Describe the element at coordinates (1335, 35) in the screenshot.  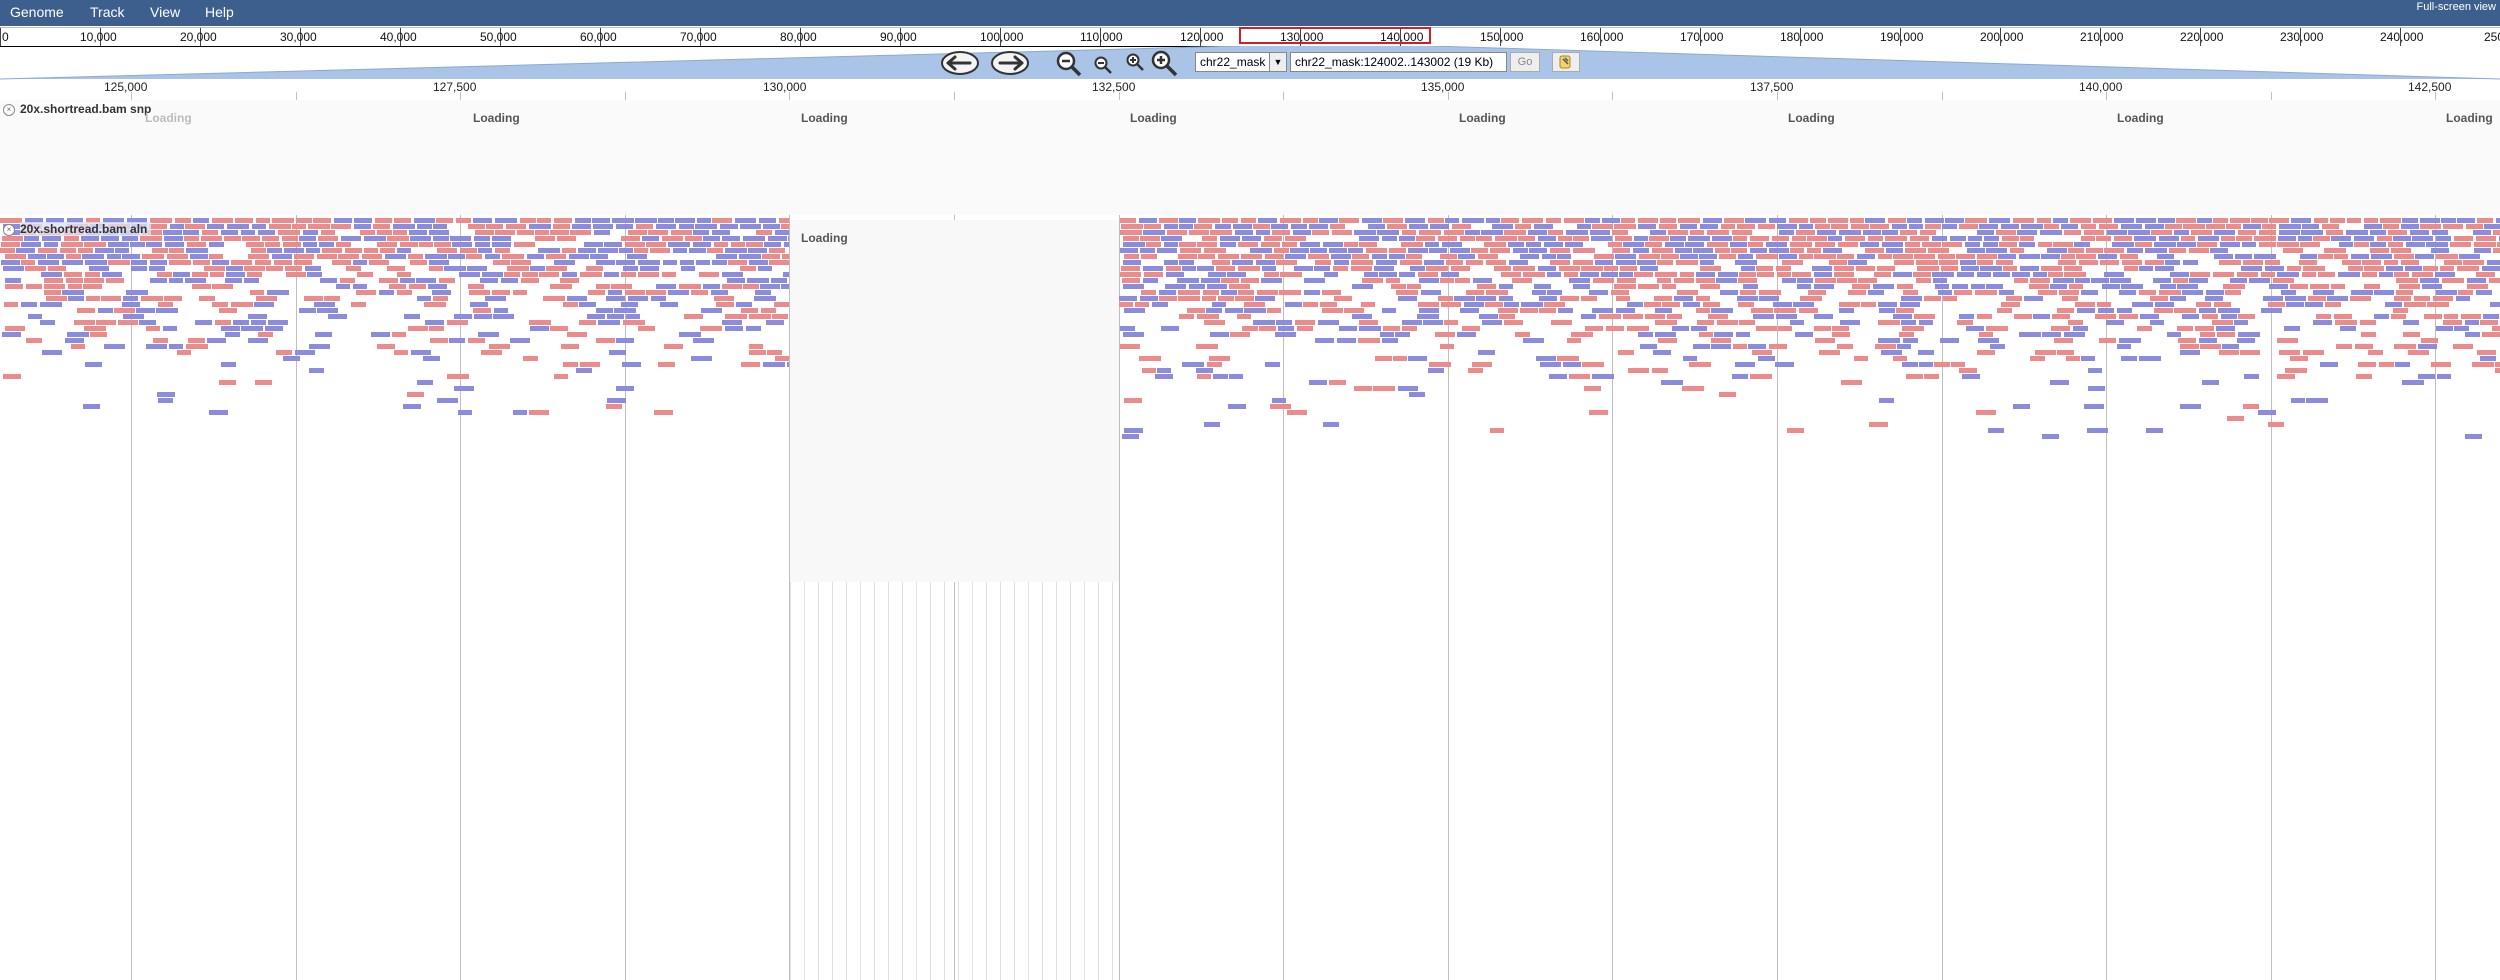
I see `overview-viewport-box` at that location.